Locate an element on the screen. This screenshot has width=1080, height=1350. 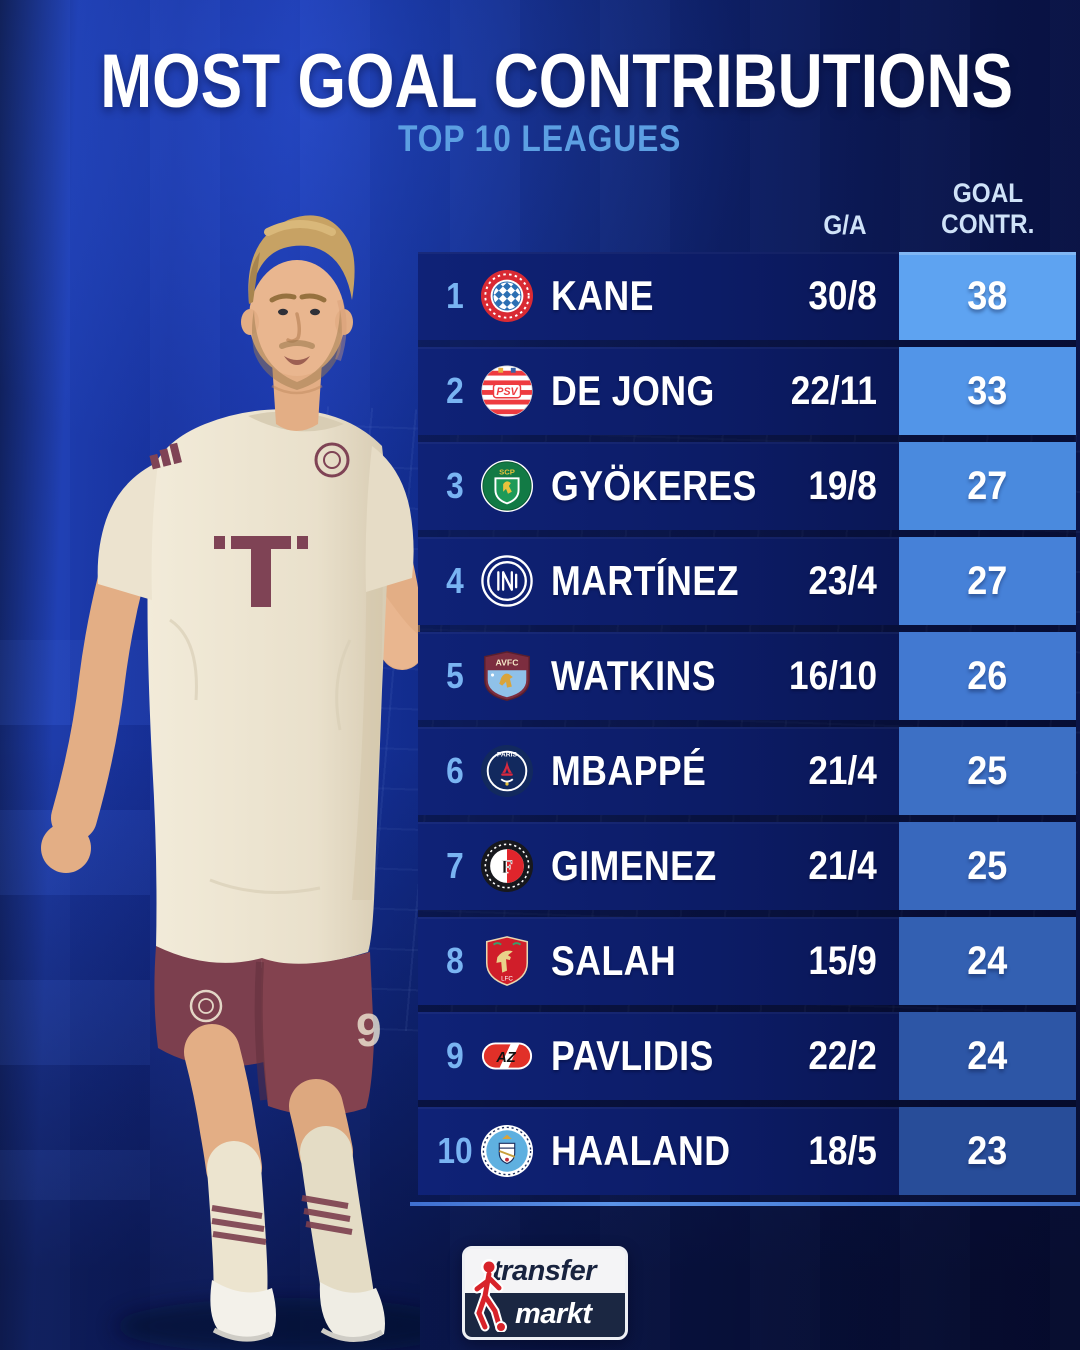
rank-label: 8 is located at coordinates (455, 960).